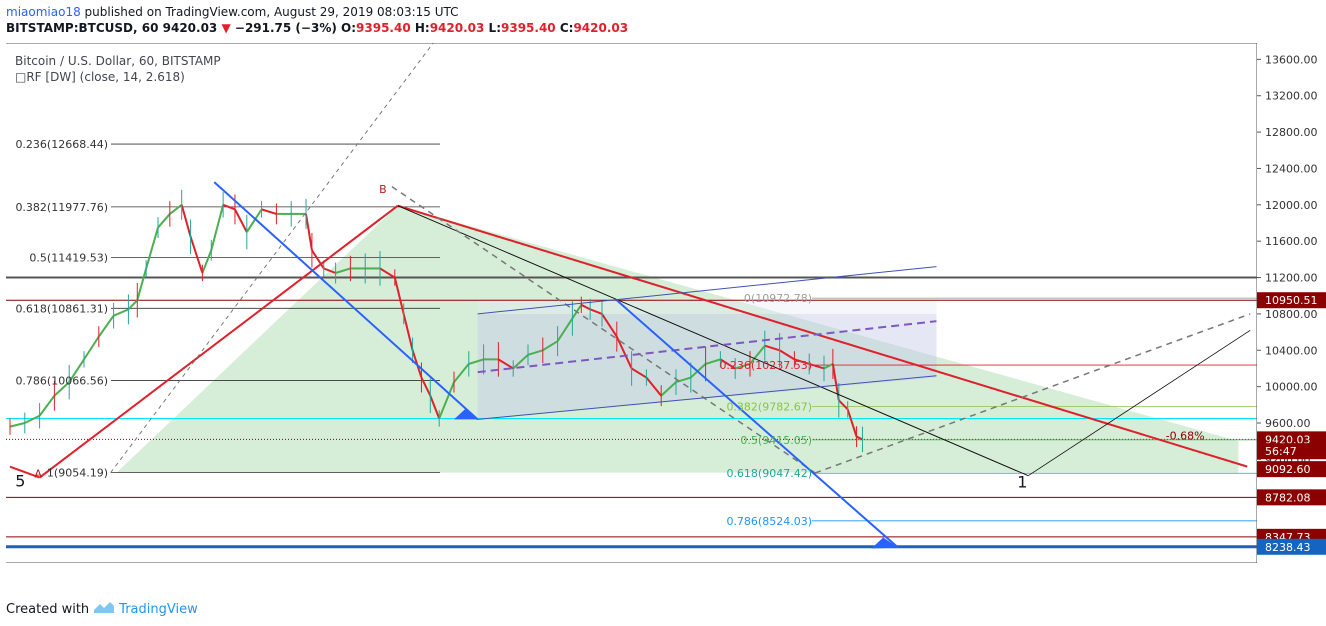 The image size is (1326, 626). I want to click on price-tag-1: 9420.03, so click(1288, 439).